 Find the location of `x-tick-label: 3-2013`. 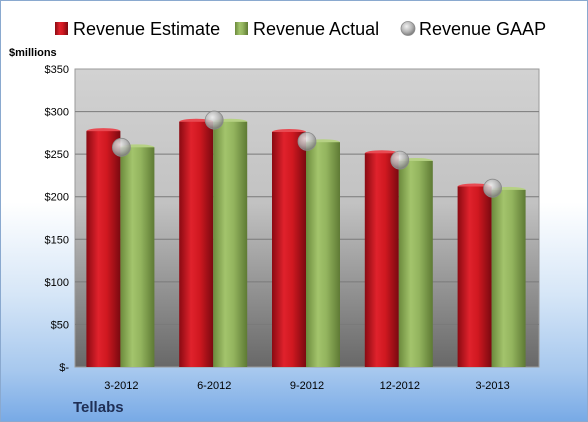

x-tick-label: 3-2013 is located at coordinates (492, 386).